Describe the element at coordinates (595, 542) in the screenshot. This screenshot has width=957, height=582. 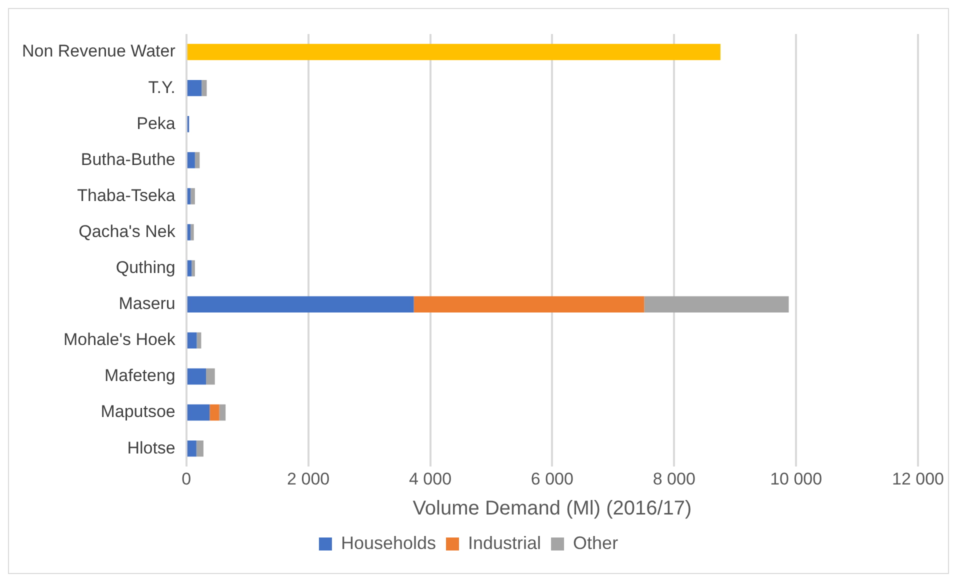
I see `legend-label: Other` at that location.